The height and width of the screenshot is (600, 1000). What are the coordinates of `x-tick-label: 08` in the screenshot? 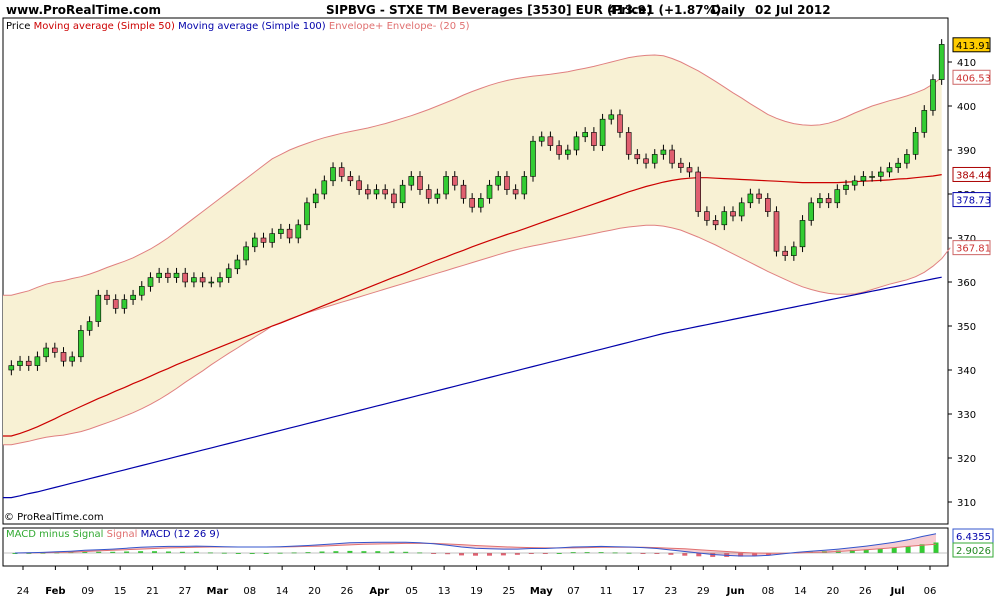 It's located at (768, 591).